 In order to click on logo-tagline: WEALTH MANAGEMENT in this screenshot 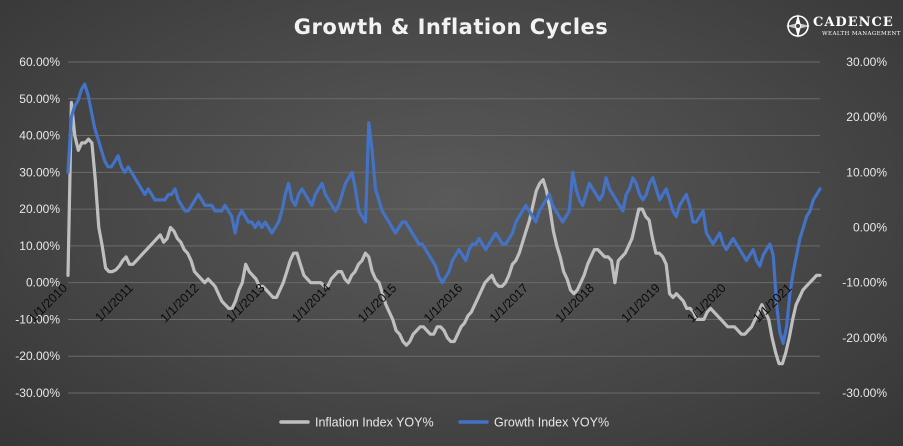, I will do `click(861, 34)`.